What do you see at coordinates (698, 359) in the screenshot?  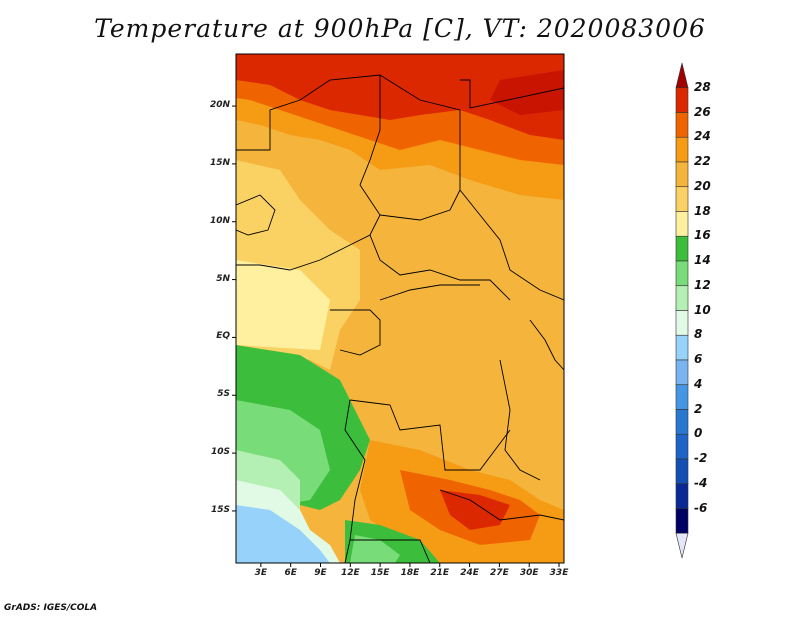 I see `colorbar-label: 6` at bounding box center [698, 359].